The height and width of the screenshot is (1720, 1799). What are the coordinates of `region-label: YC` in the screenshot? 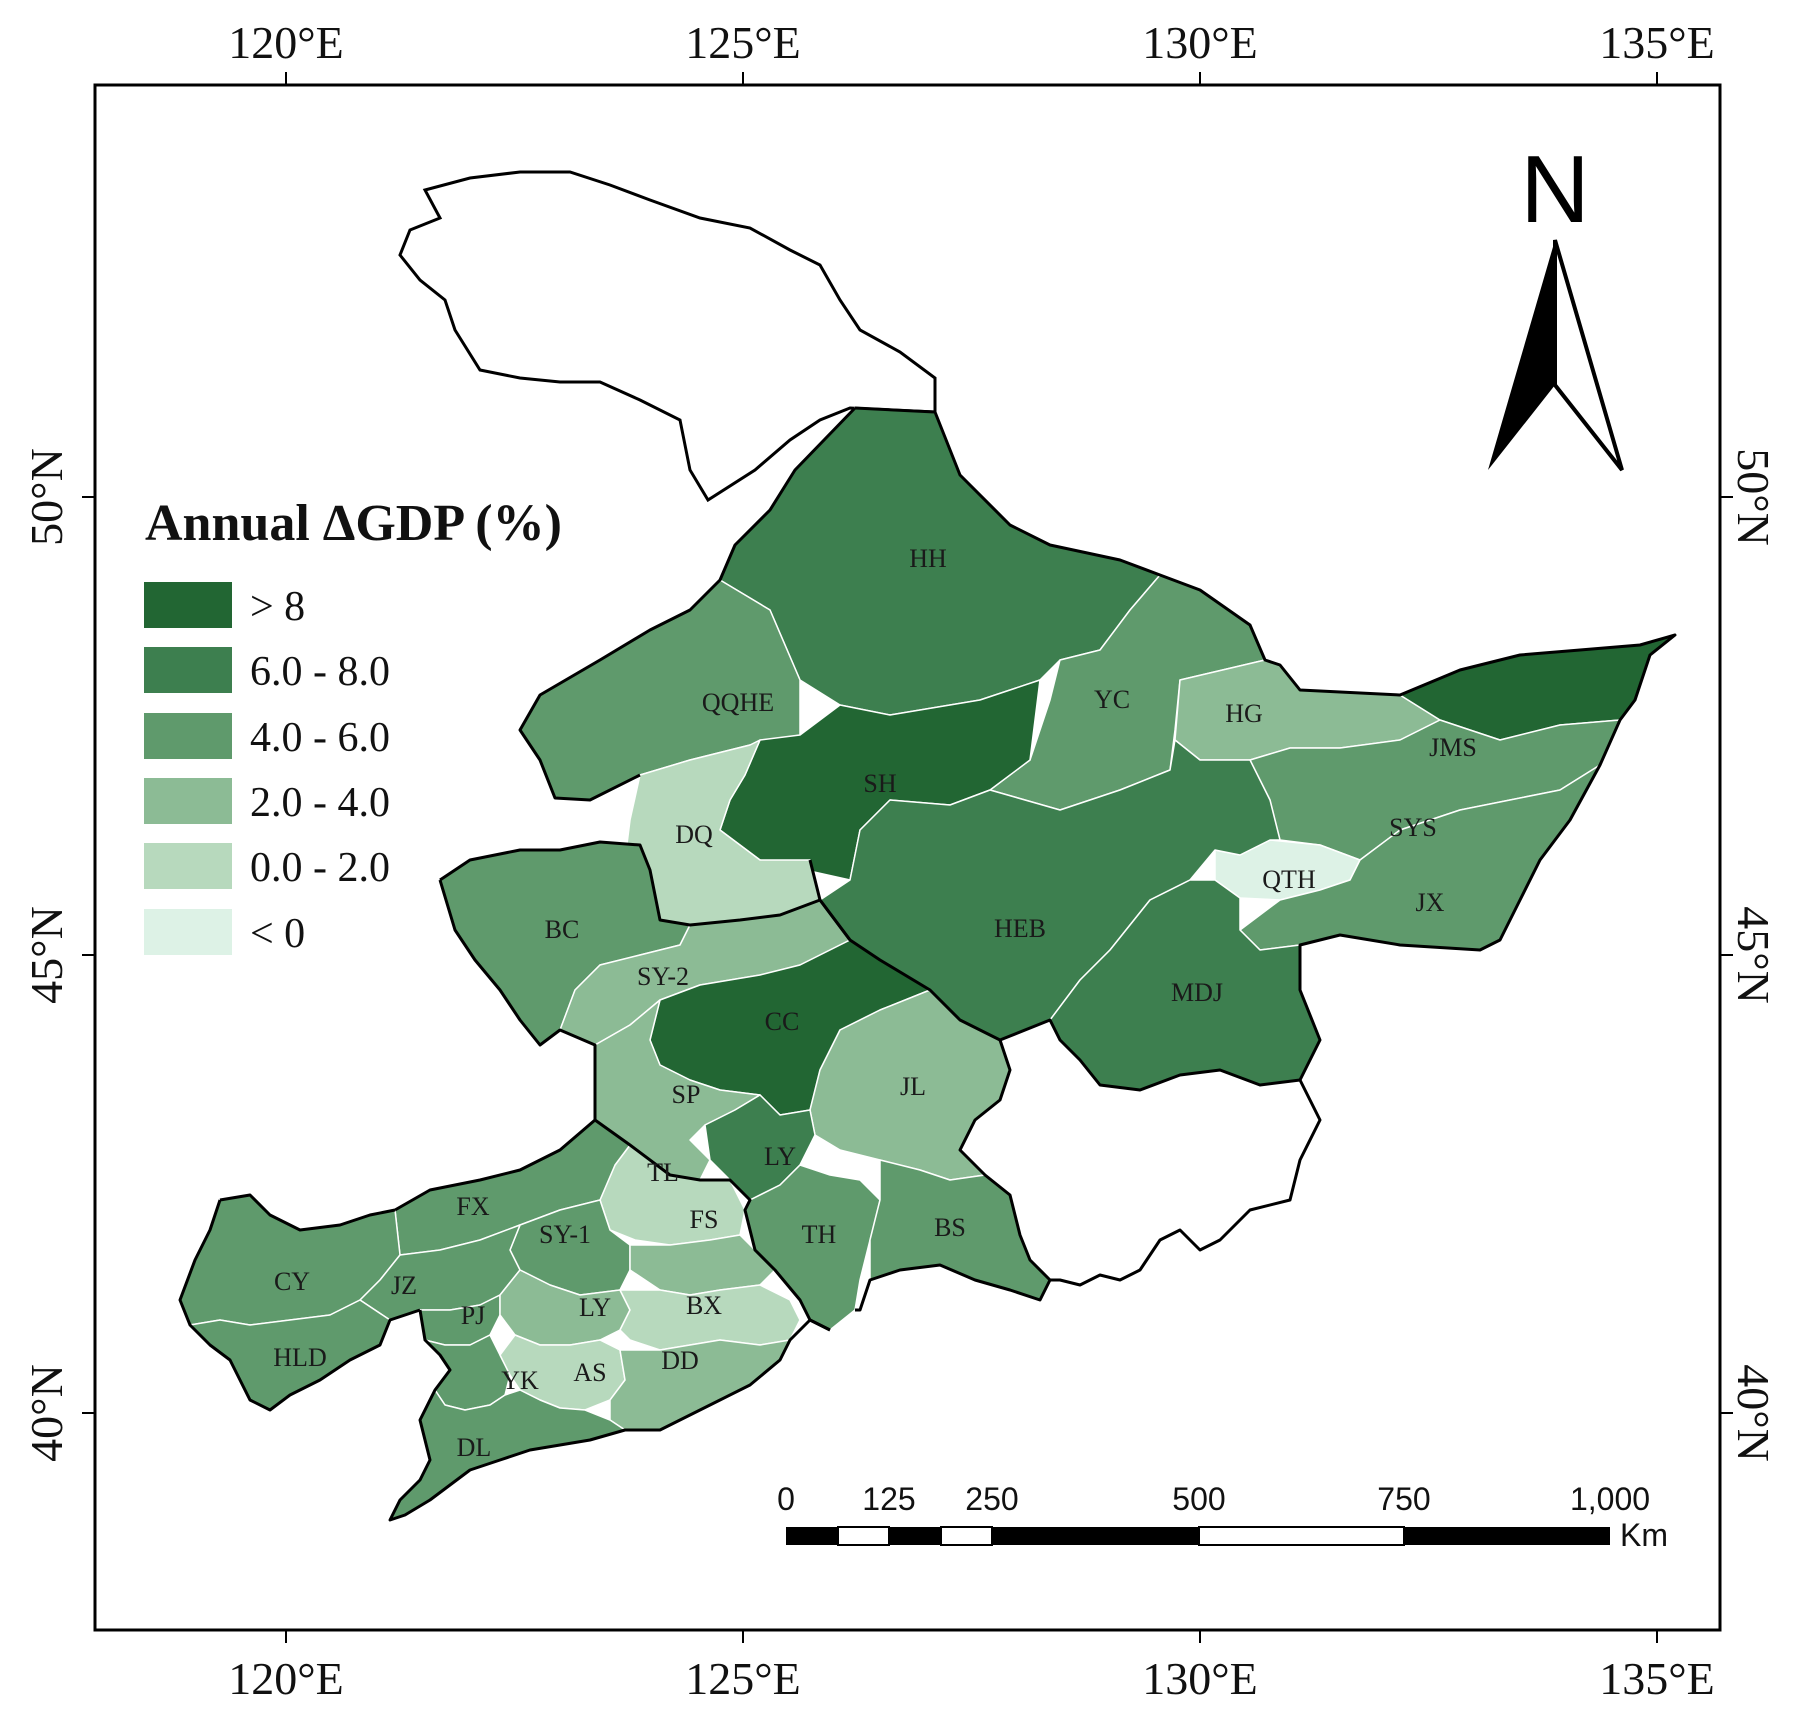 It's located at (1112, 699).